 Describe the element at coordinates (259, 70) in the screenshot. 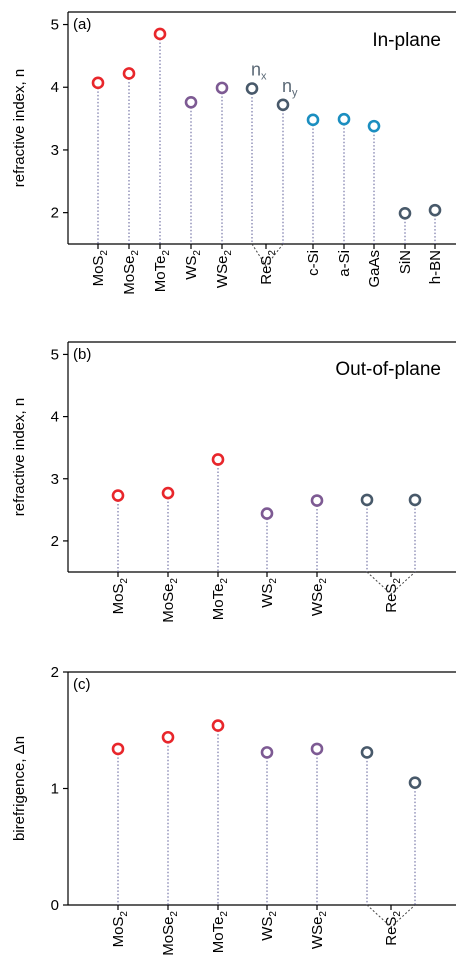

I see `annotation-nx: nx` at that location.